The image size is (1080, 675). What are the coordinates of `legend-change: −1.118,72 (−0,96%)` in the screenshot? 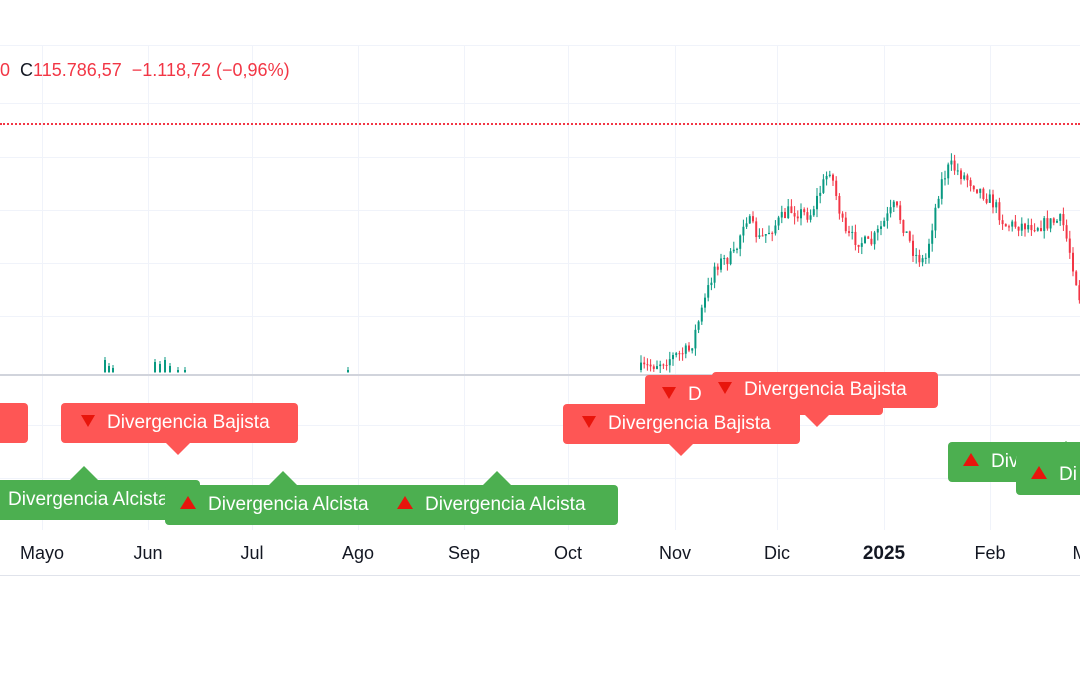 It's located at (210, 70).